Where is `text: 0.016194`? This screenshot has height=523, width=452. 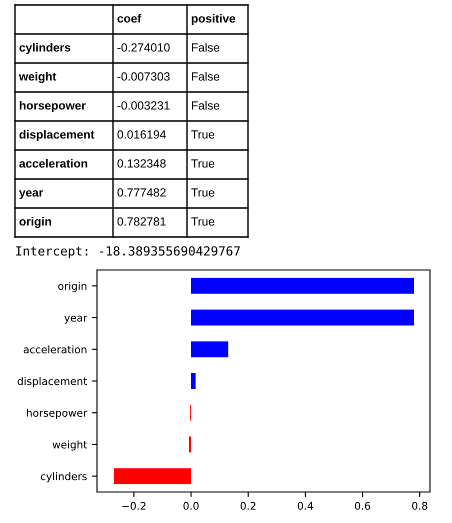
text: 0.016194 is located at coordinates (141, 134).